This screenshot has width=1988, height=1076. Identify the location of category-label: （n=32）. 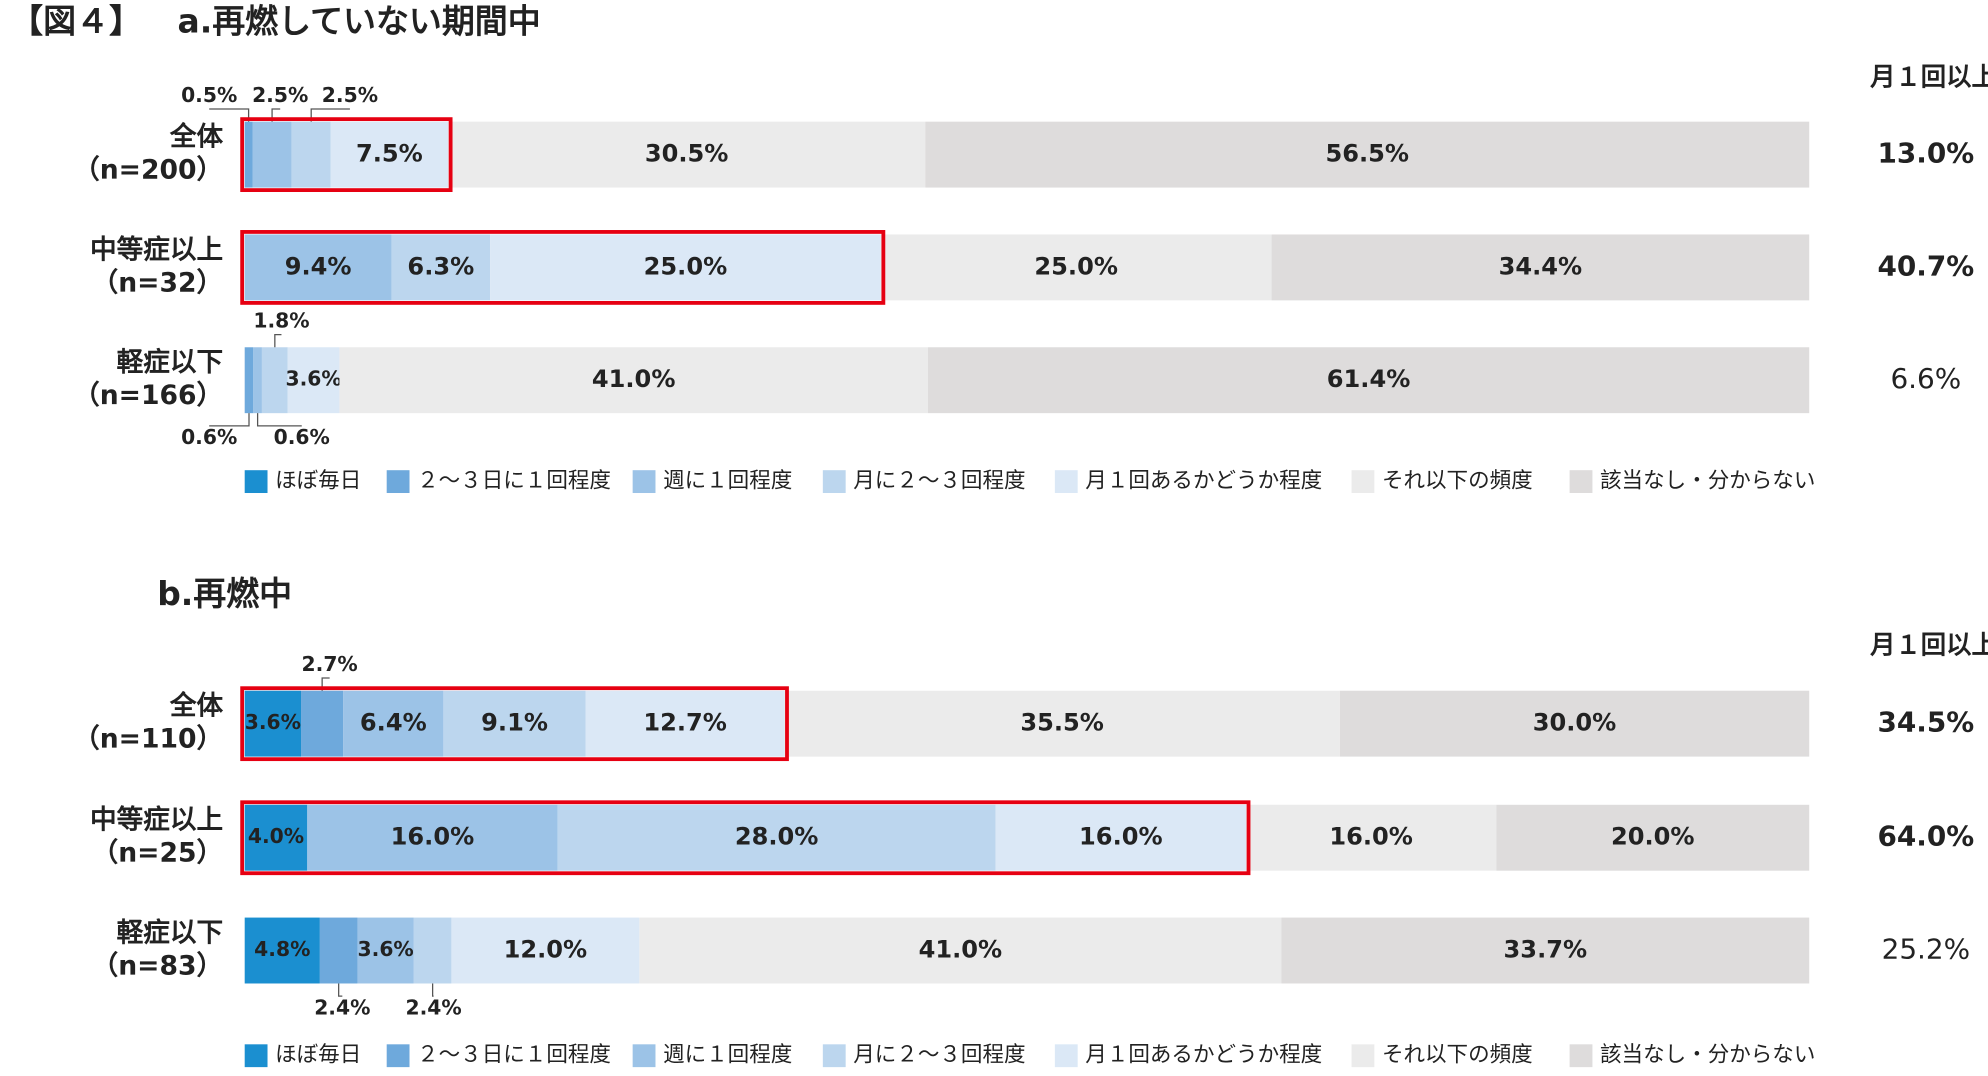
(158, 282).